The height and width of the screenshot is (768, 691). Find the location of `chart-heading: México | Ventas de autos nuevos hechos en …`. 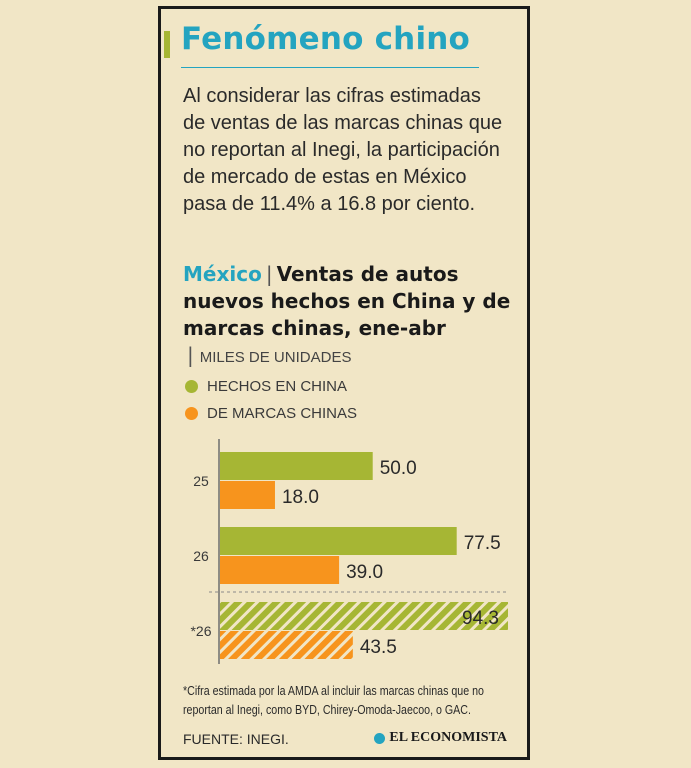

chart-heading: México | Ventas de autos nuevos hechos en … is located at coordinates (348, 316).